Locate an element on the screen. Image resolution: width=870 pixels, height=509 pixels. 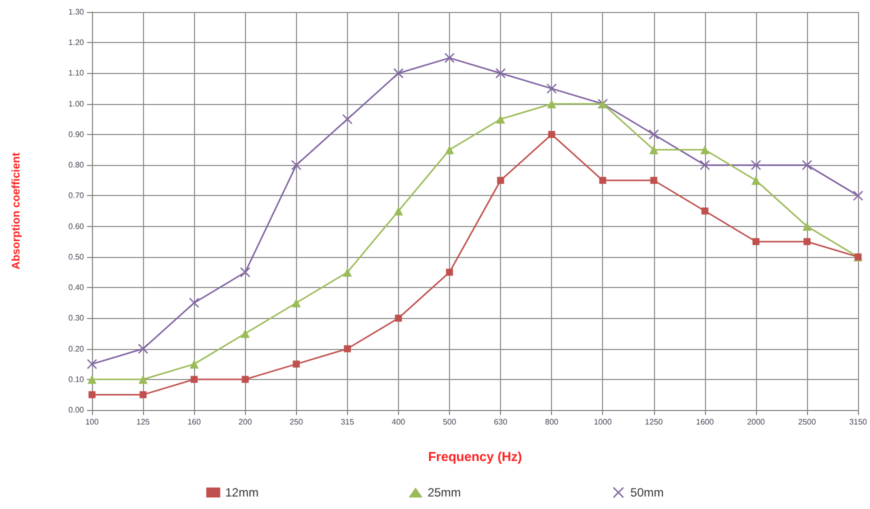
y-tick-label: 0.60 is located at coordinates (76, 226).